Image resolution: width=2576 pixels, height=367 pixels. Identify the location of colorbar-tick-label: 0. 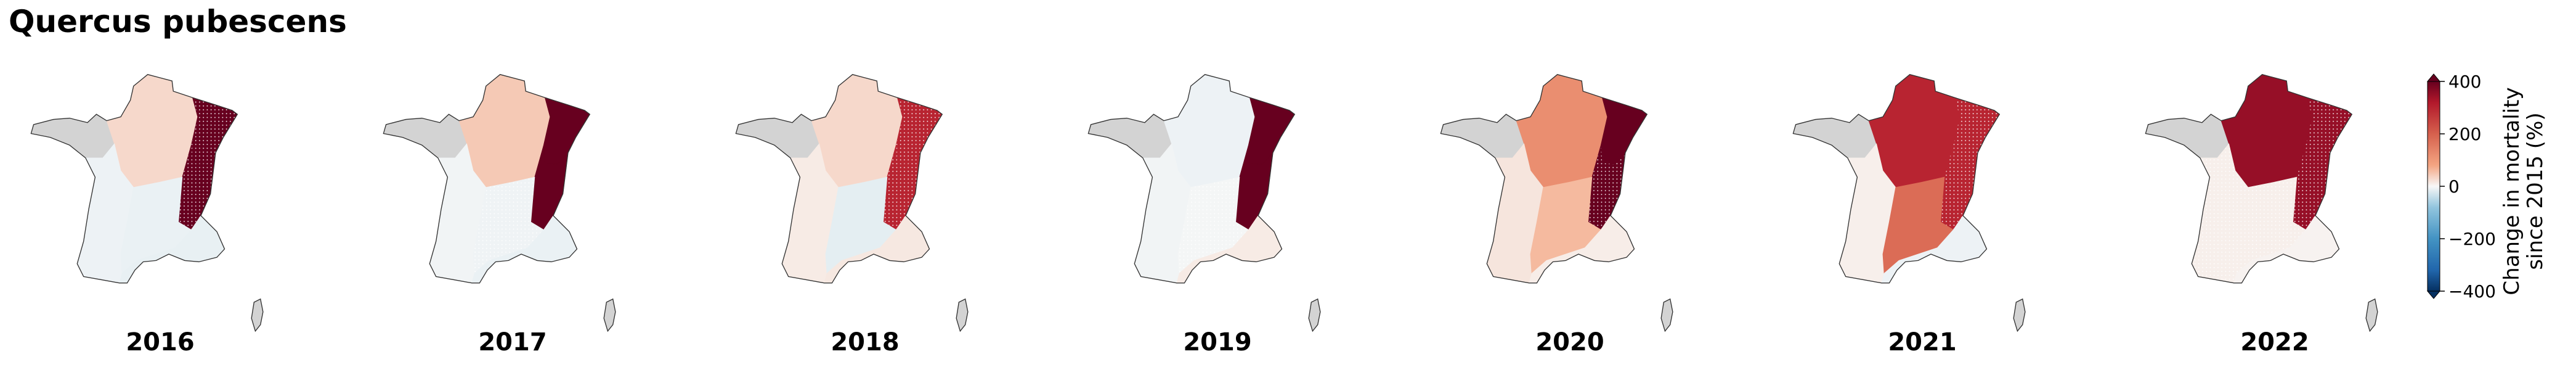
(2454, 187).